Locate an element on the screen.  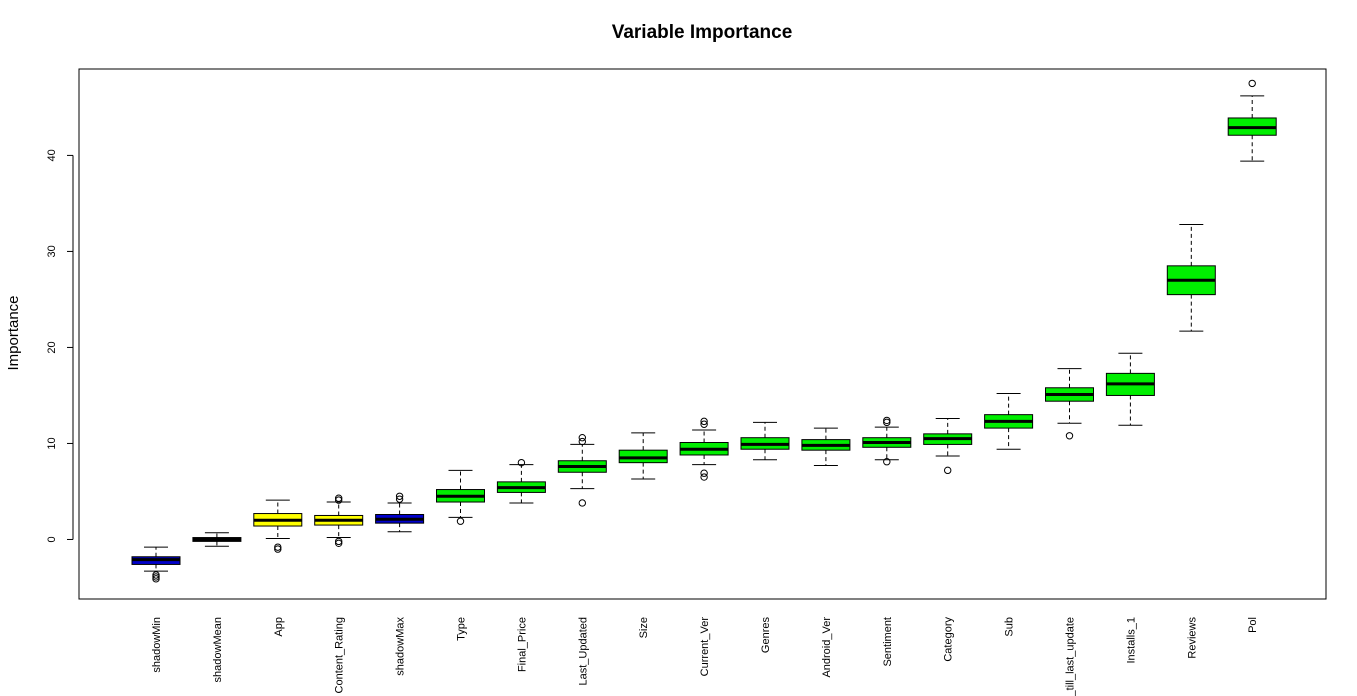
x-tick-label: Pol is located at coordinates (1253, 625).